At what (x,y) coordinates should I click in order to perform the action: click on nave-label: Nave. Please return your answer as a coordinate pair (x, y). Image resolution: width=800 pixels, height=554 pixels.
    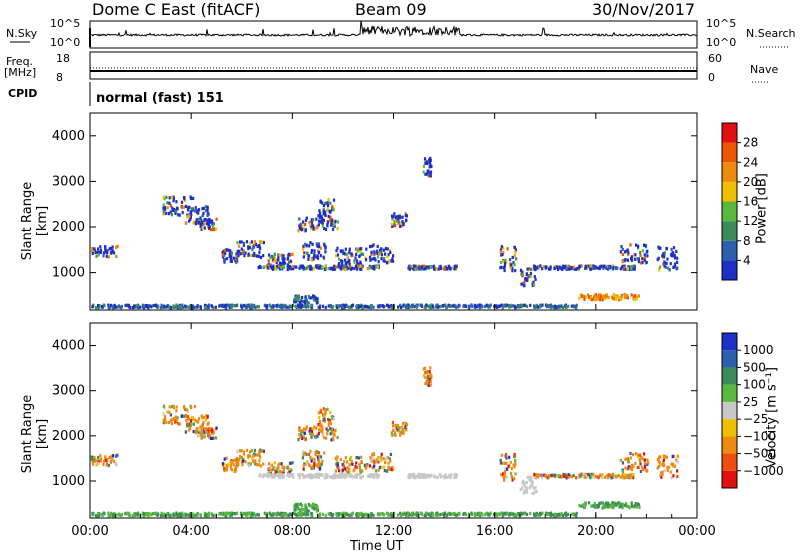
    Looking at the image, I should click on (764, 69).